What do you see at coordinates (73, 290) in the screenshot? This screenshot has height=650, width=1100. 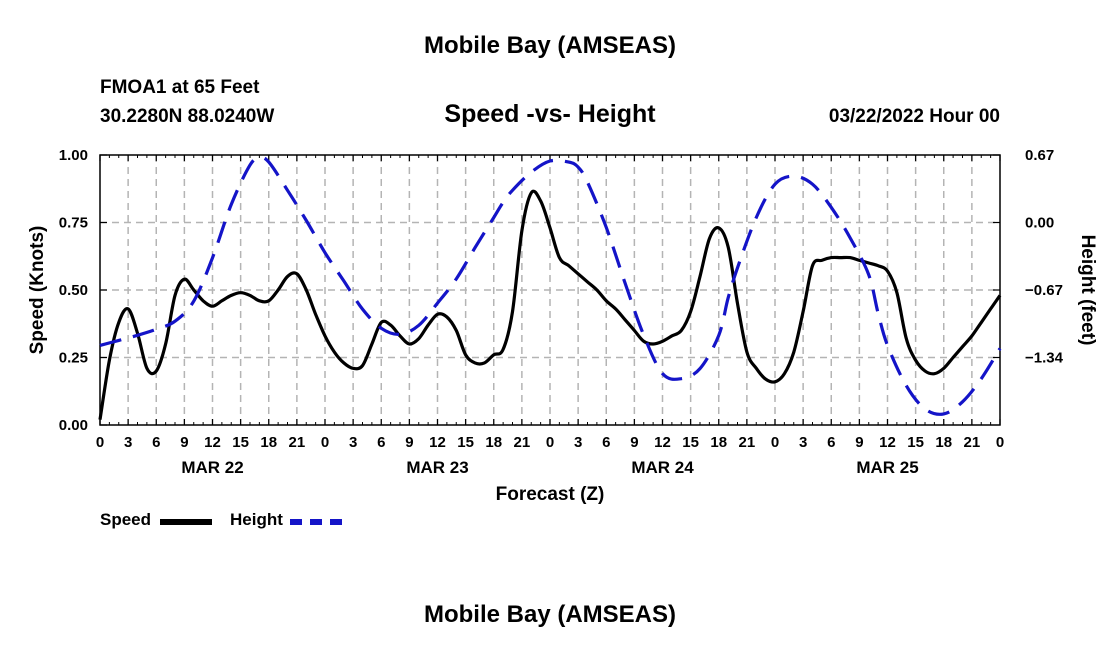 I see `y-tick-label: 0.50` at bounding box center [73, 290].